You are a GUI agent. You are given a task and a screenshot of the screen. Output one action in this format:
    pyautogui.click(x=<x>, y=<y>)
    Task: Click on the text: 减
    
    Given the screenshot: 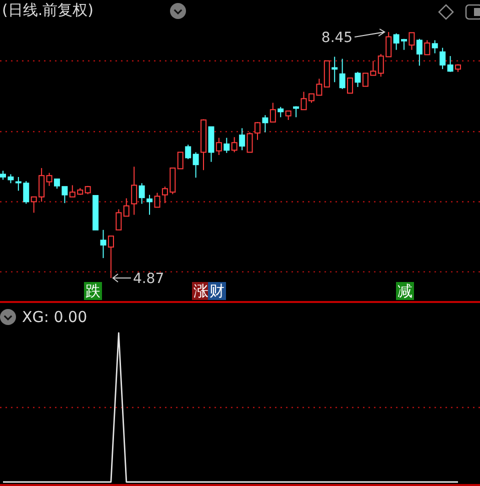 What is the action you would take?
    pyautogui.click(x=405, y=291)
    